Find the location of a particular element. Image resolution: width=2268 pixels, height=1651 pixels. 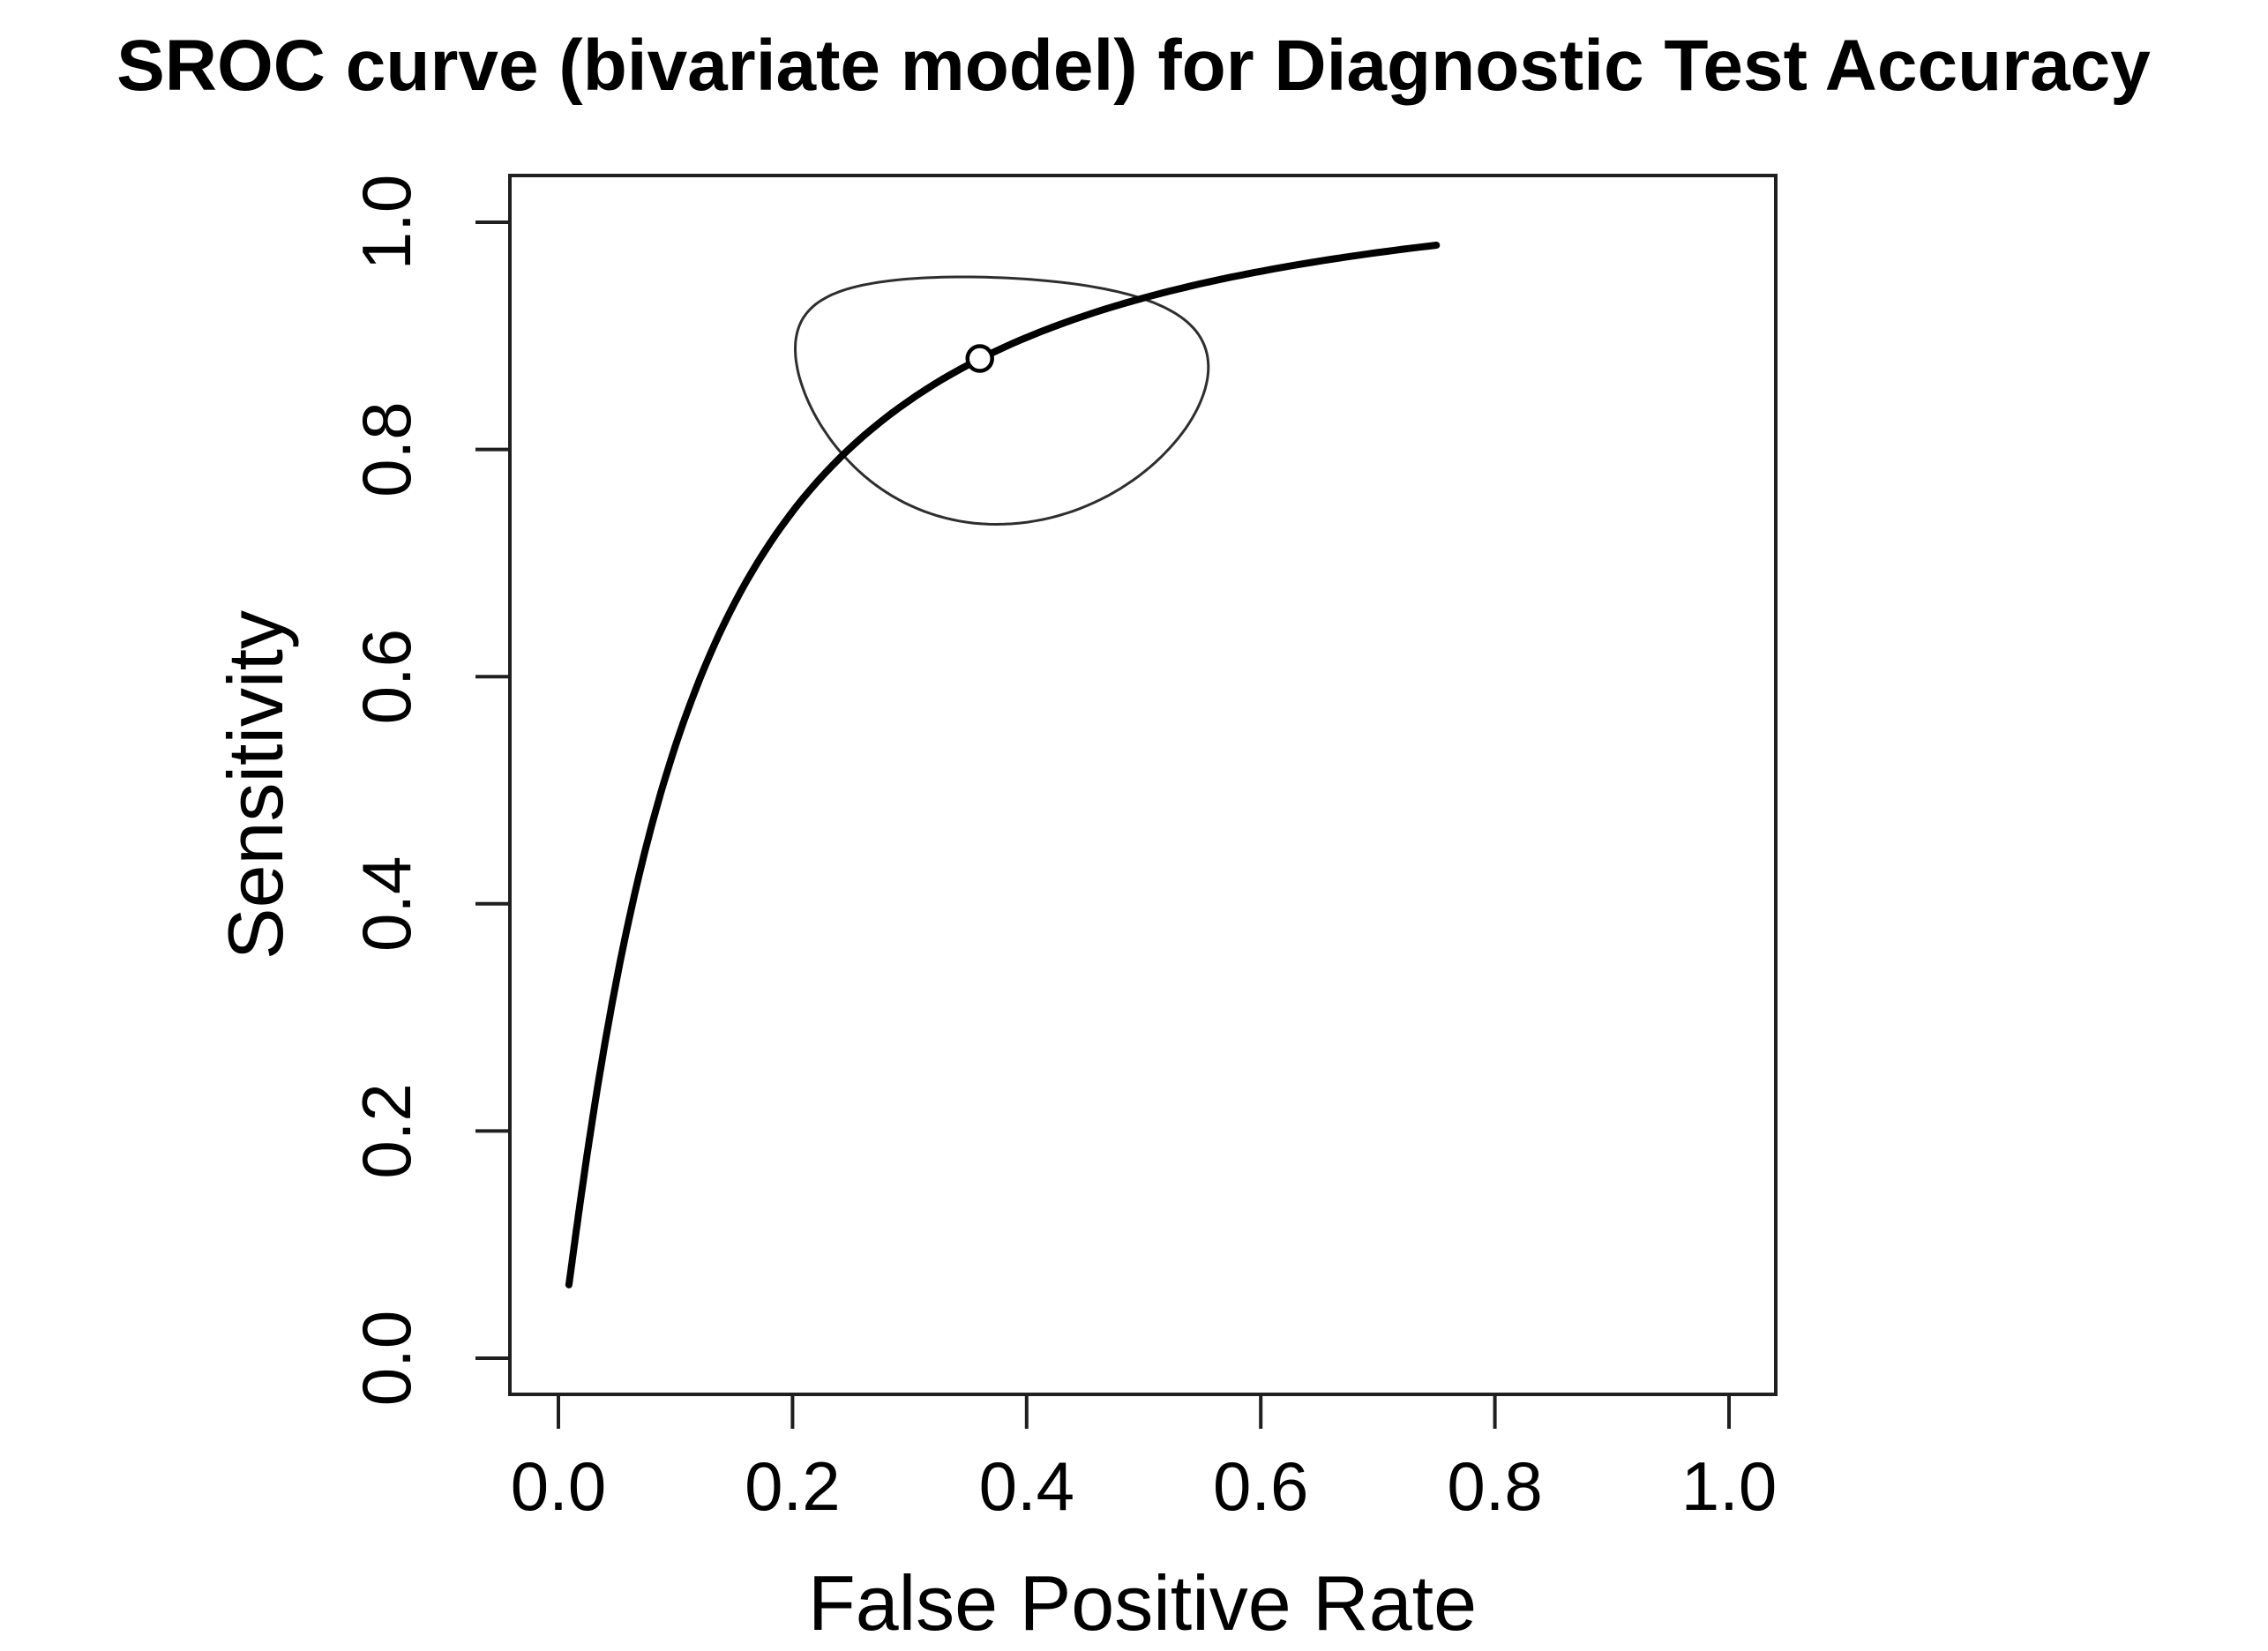

x-tick-label: 0.2 is located at coordinates (792, 1486).